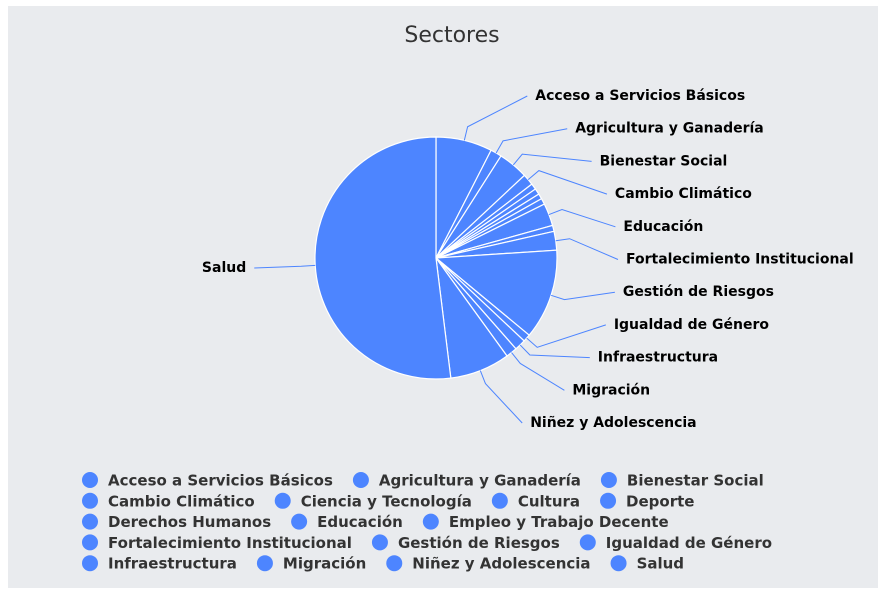 Image resolution: width=886 pixels, height=594 pixels. Describe the element at coordinates (501, 564) in the screenshot. I see `legend-label: Niñez y Adolescencia` at that location.